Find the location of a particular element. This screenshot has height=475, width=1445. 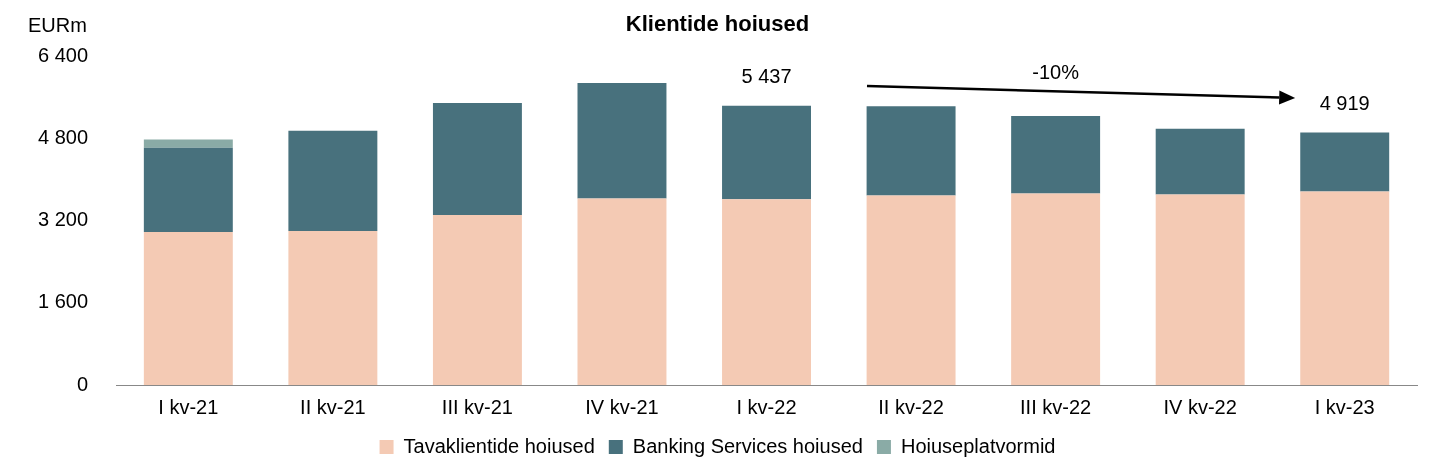

x-tick-label: I kv-23 is located at coordinates (1344, 406).